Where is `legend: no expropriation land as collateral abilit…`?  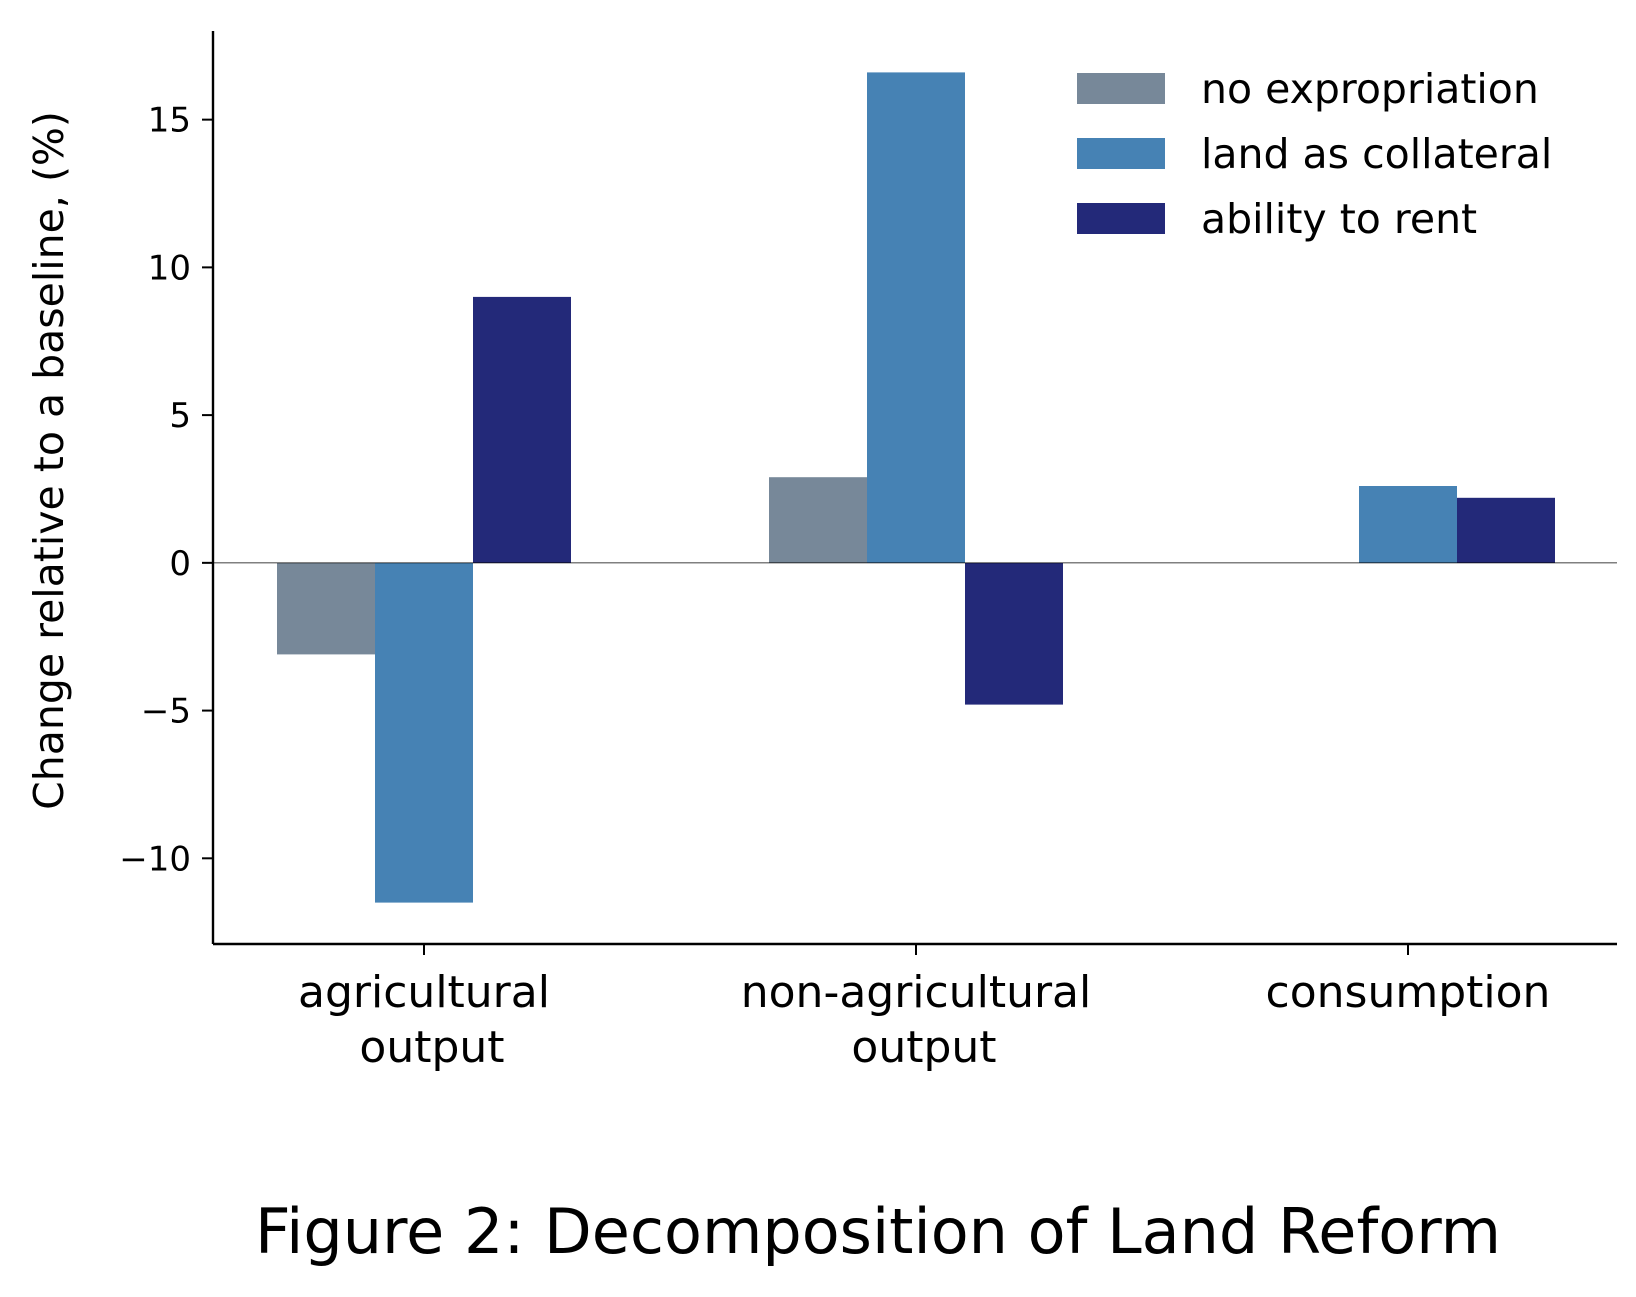 legend: no expropriation land as collateral abilit… is located at coordinates (1314, 154).